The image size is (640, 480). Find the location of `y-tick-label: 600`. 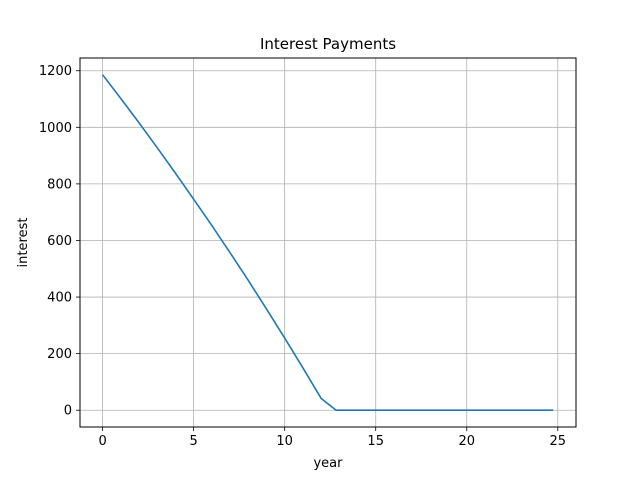

y-tick-label: 600 is located at coordinates (59, 241).